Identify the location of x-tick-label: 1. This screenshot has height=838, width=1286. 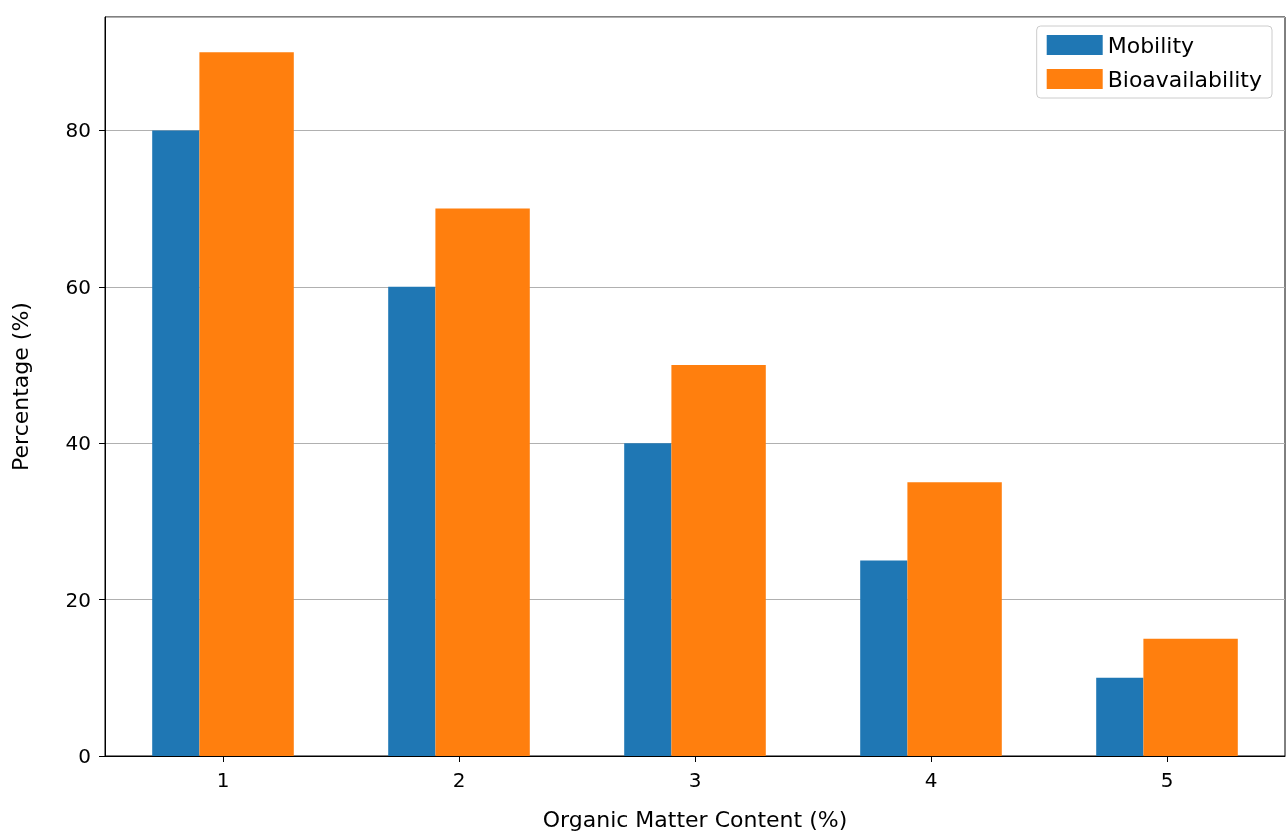
(223, 780).